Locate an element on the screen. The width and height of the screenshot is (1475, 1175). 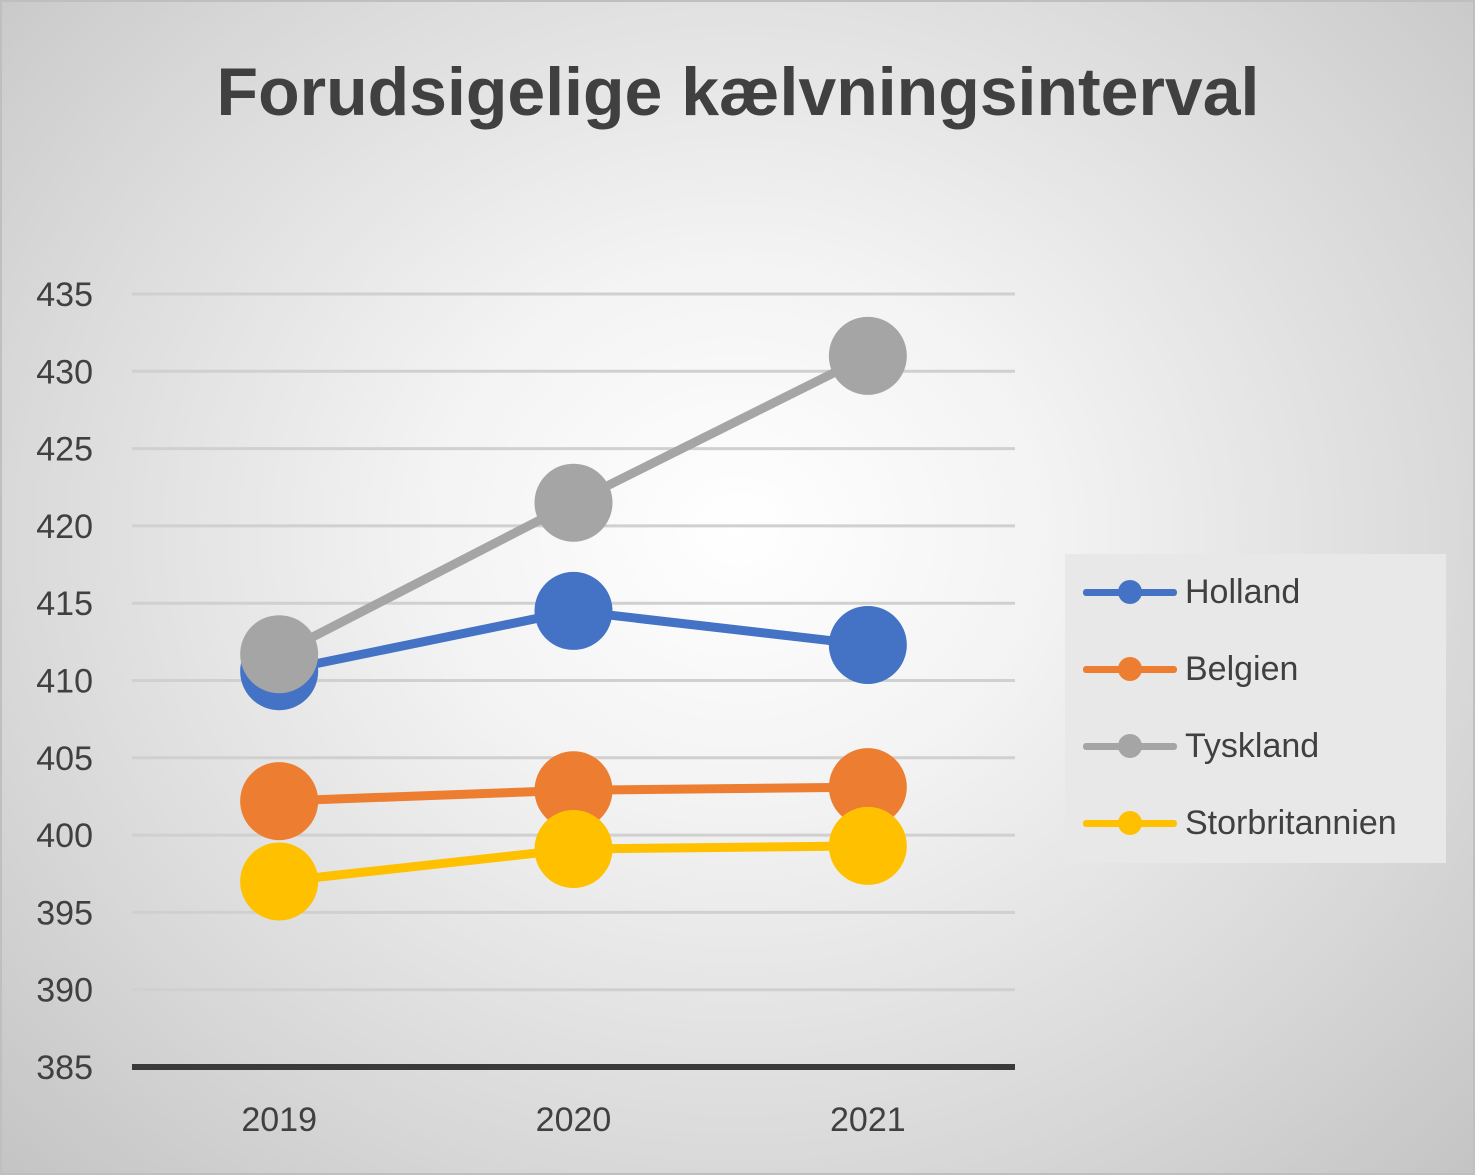
y-tick-label: 420 is located at coordinates (64, 527).